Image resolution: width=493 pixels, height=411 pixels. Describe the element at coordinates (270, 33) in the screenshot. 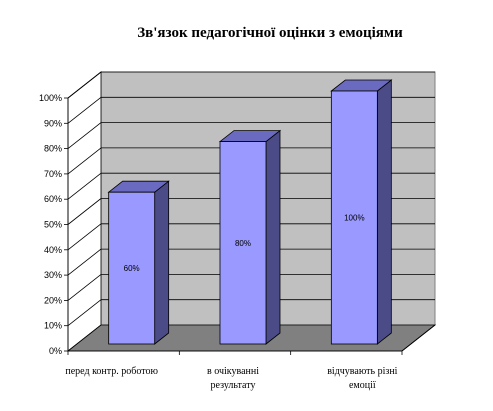

I see `chart-title: Зв'язок педагогічної оцінки з емоціями` at that location.